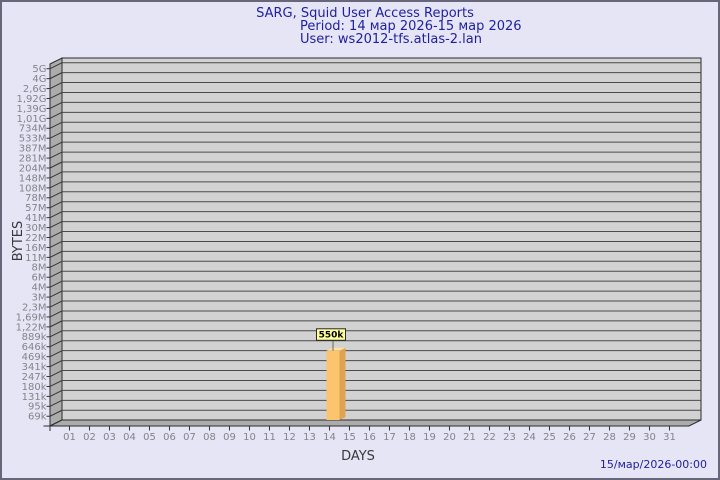 The height and width of the screenshot is (480, 720). Describe the element at coordinates (391, 39) in the screenshot. I see `chart-user: User: ws2012-tfs.atlas-2.lan` at that location.